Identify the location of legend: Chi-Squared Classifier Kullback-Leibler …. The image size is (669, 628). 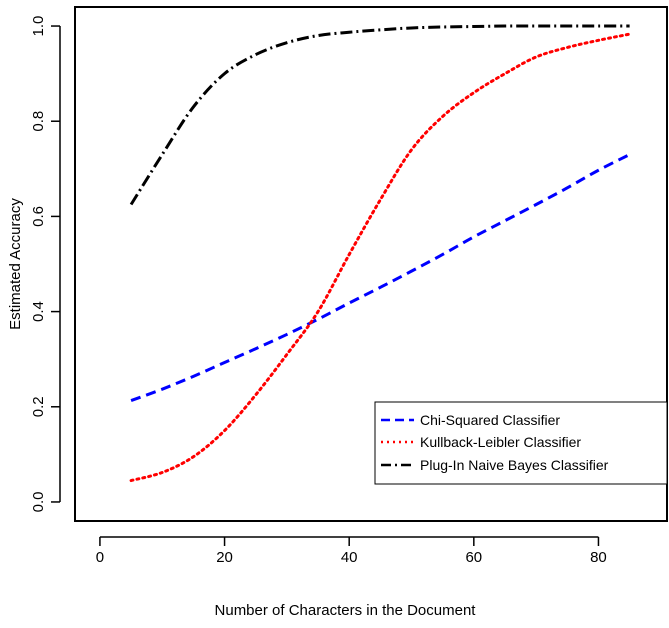
(521, 443).